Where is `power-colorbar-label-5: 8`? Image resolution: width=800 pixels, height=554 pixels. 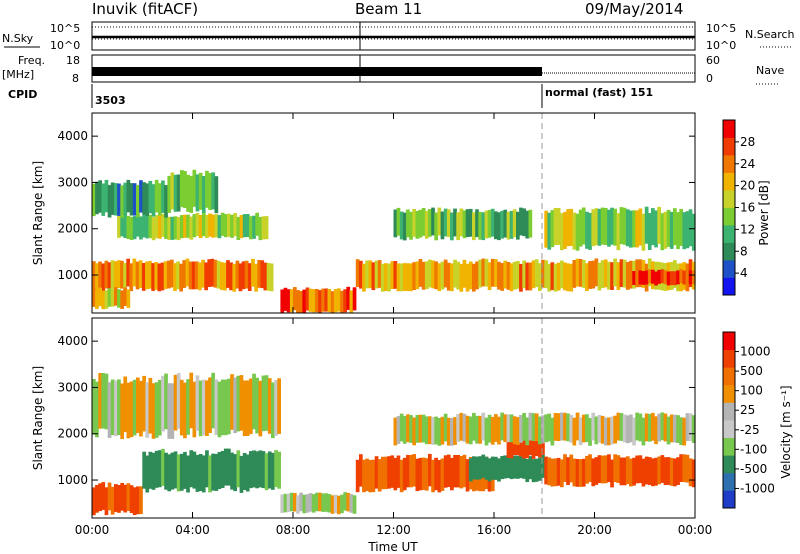 power-colorbar-label-5: 8 is located at coordinates (744, 251).